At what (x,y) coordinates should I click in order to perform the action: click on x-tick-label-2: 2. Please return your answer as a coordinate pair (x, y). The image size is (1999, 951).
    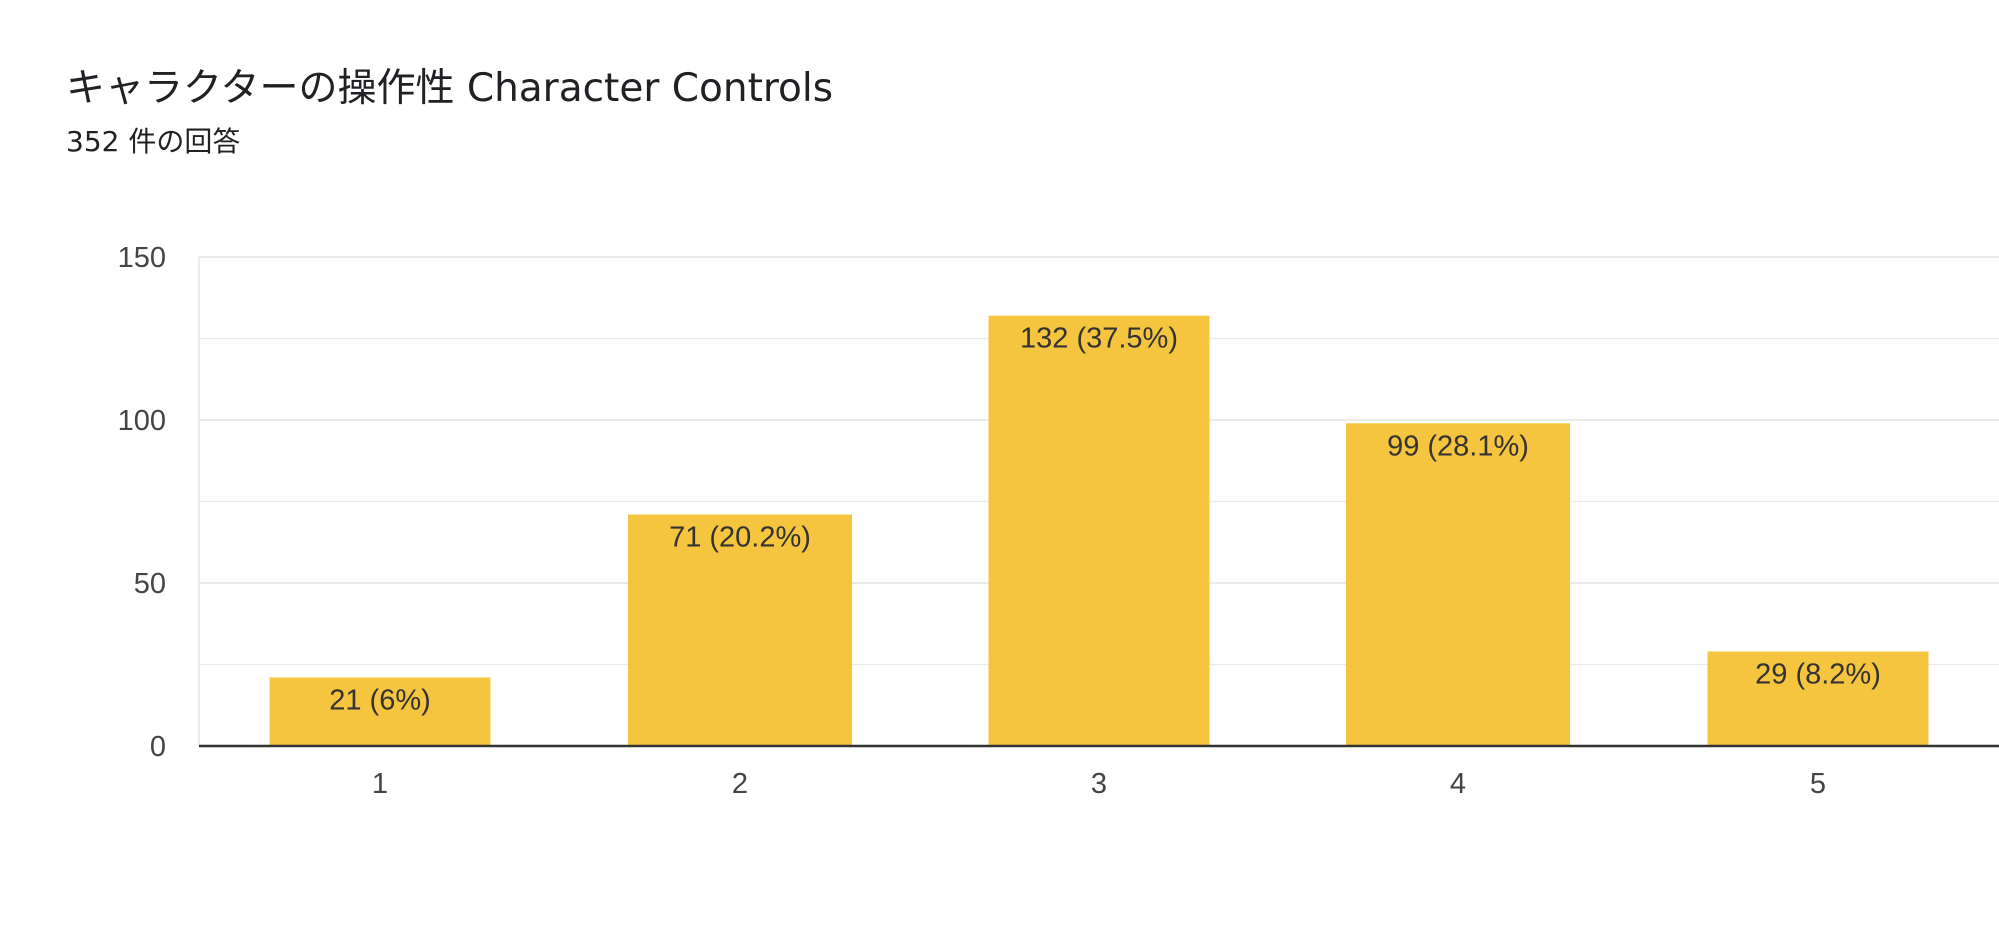
    Looking at the image, I should click on (740, 784).